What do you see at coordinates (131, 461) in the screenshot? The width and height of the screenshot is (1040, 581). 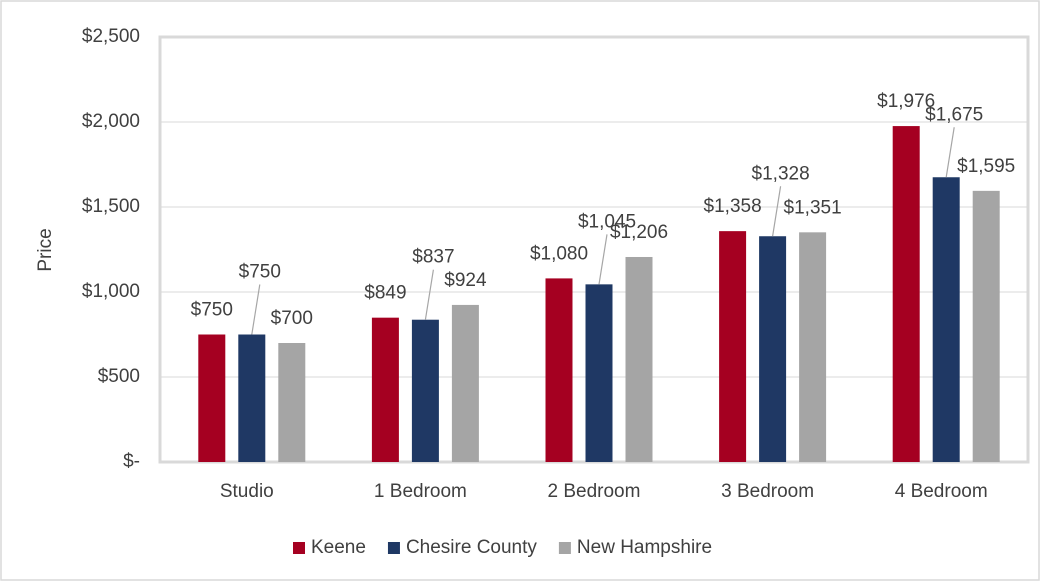 I see `y-tick-label: $-` at bounding box center [131, 461].